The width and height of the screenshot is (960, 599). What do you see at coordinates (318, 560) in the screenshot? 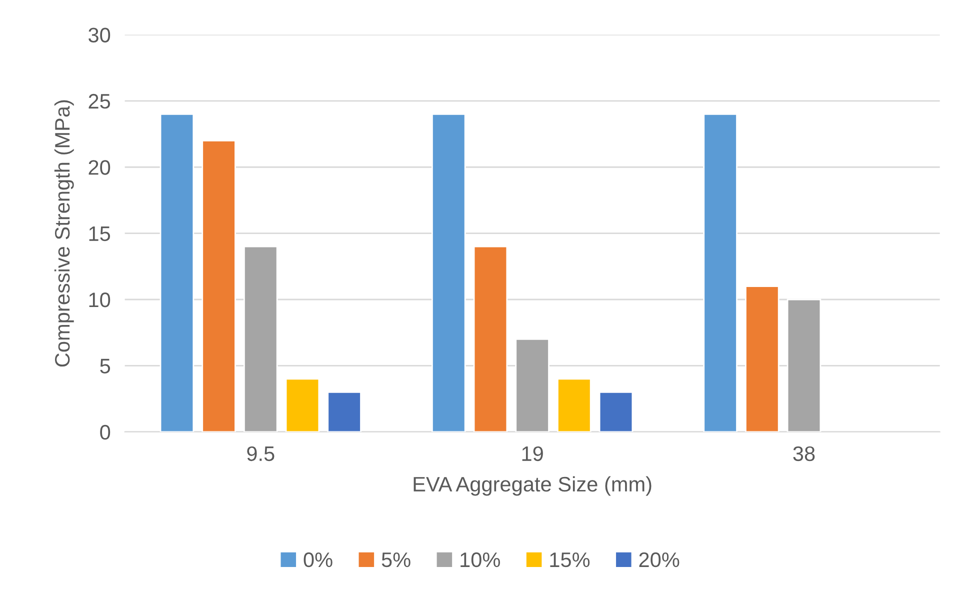
I see `legend-label: 0%` at bounding box center [318, 560].